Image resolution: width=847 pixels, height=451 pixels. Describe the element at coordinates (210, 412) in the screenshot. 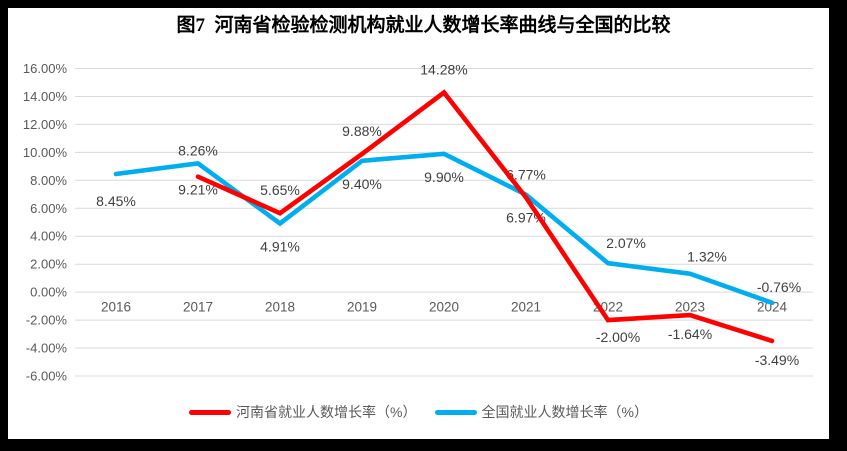

I see `legend-line-swatch-henan` at that location.